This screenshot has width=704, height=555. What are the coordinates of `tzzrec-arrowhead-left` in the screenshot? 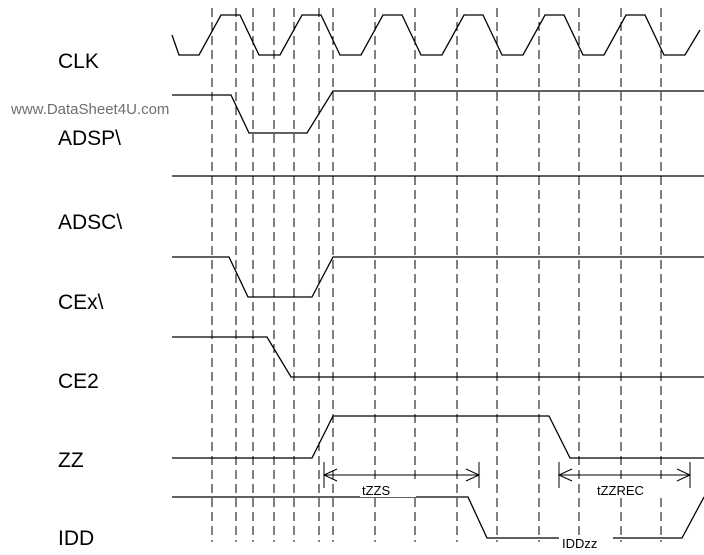 It's located at (565, 475).